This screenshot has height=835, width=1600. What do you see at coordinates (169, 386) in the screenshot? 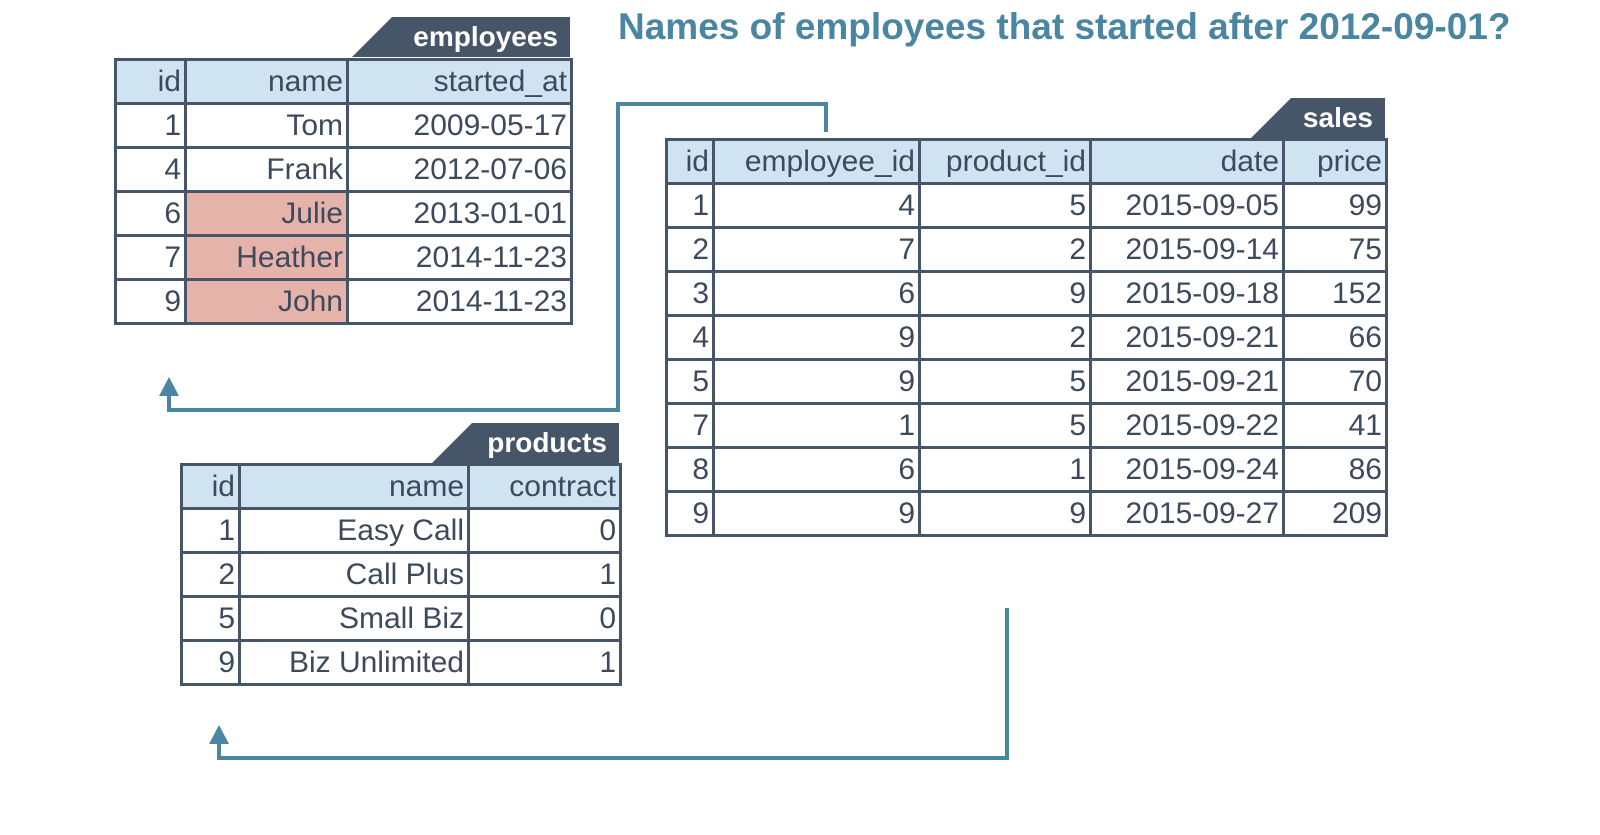
I see `employees-arrow-head-icon` at bounding box center [169, 386].